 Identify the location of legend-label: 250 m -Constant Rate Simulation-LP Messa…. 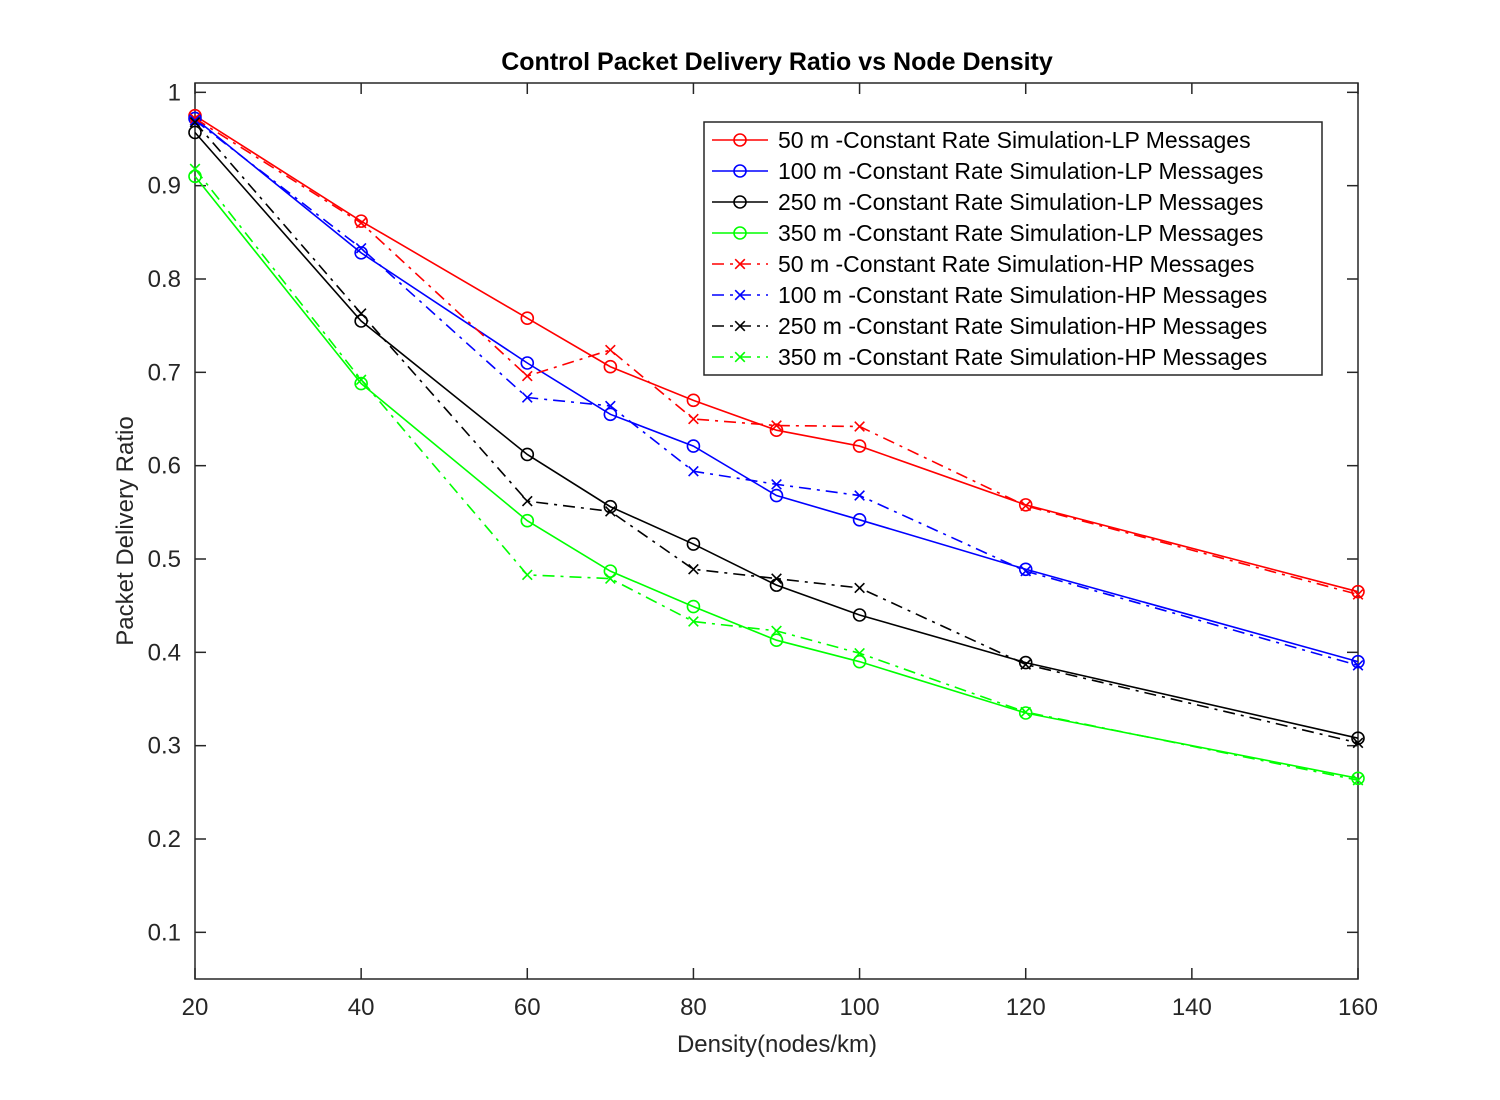
(1020, 202).